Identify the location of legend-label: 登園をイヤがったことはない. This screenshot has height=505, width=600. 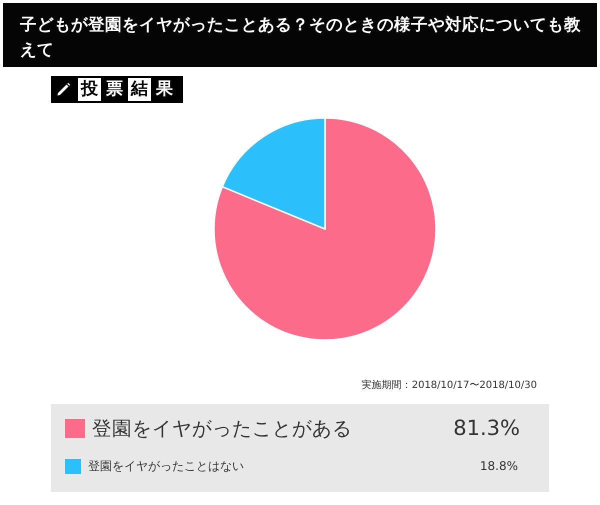
(166, 466).